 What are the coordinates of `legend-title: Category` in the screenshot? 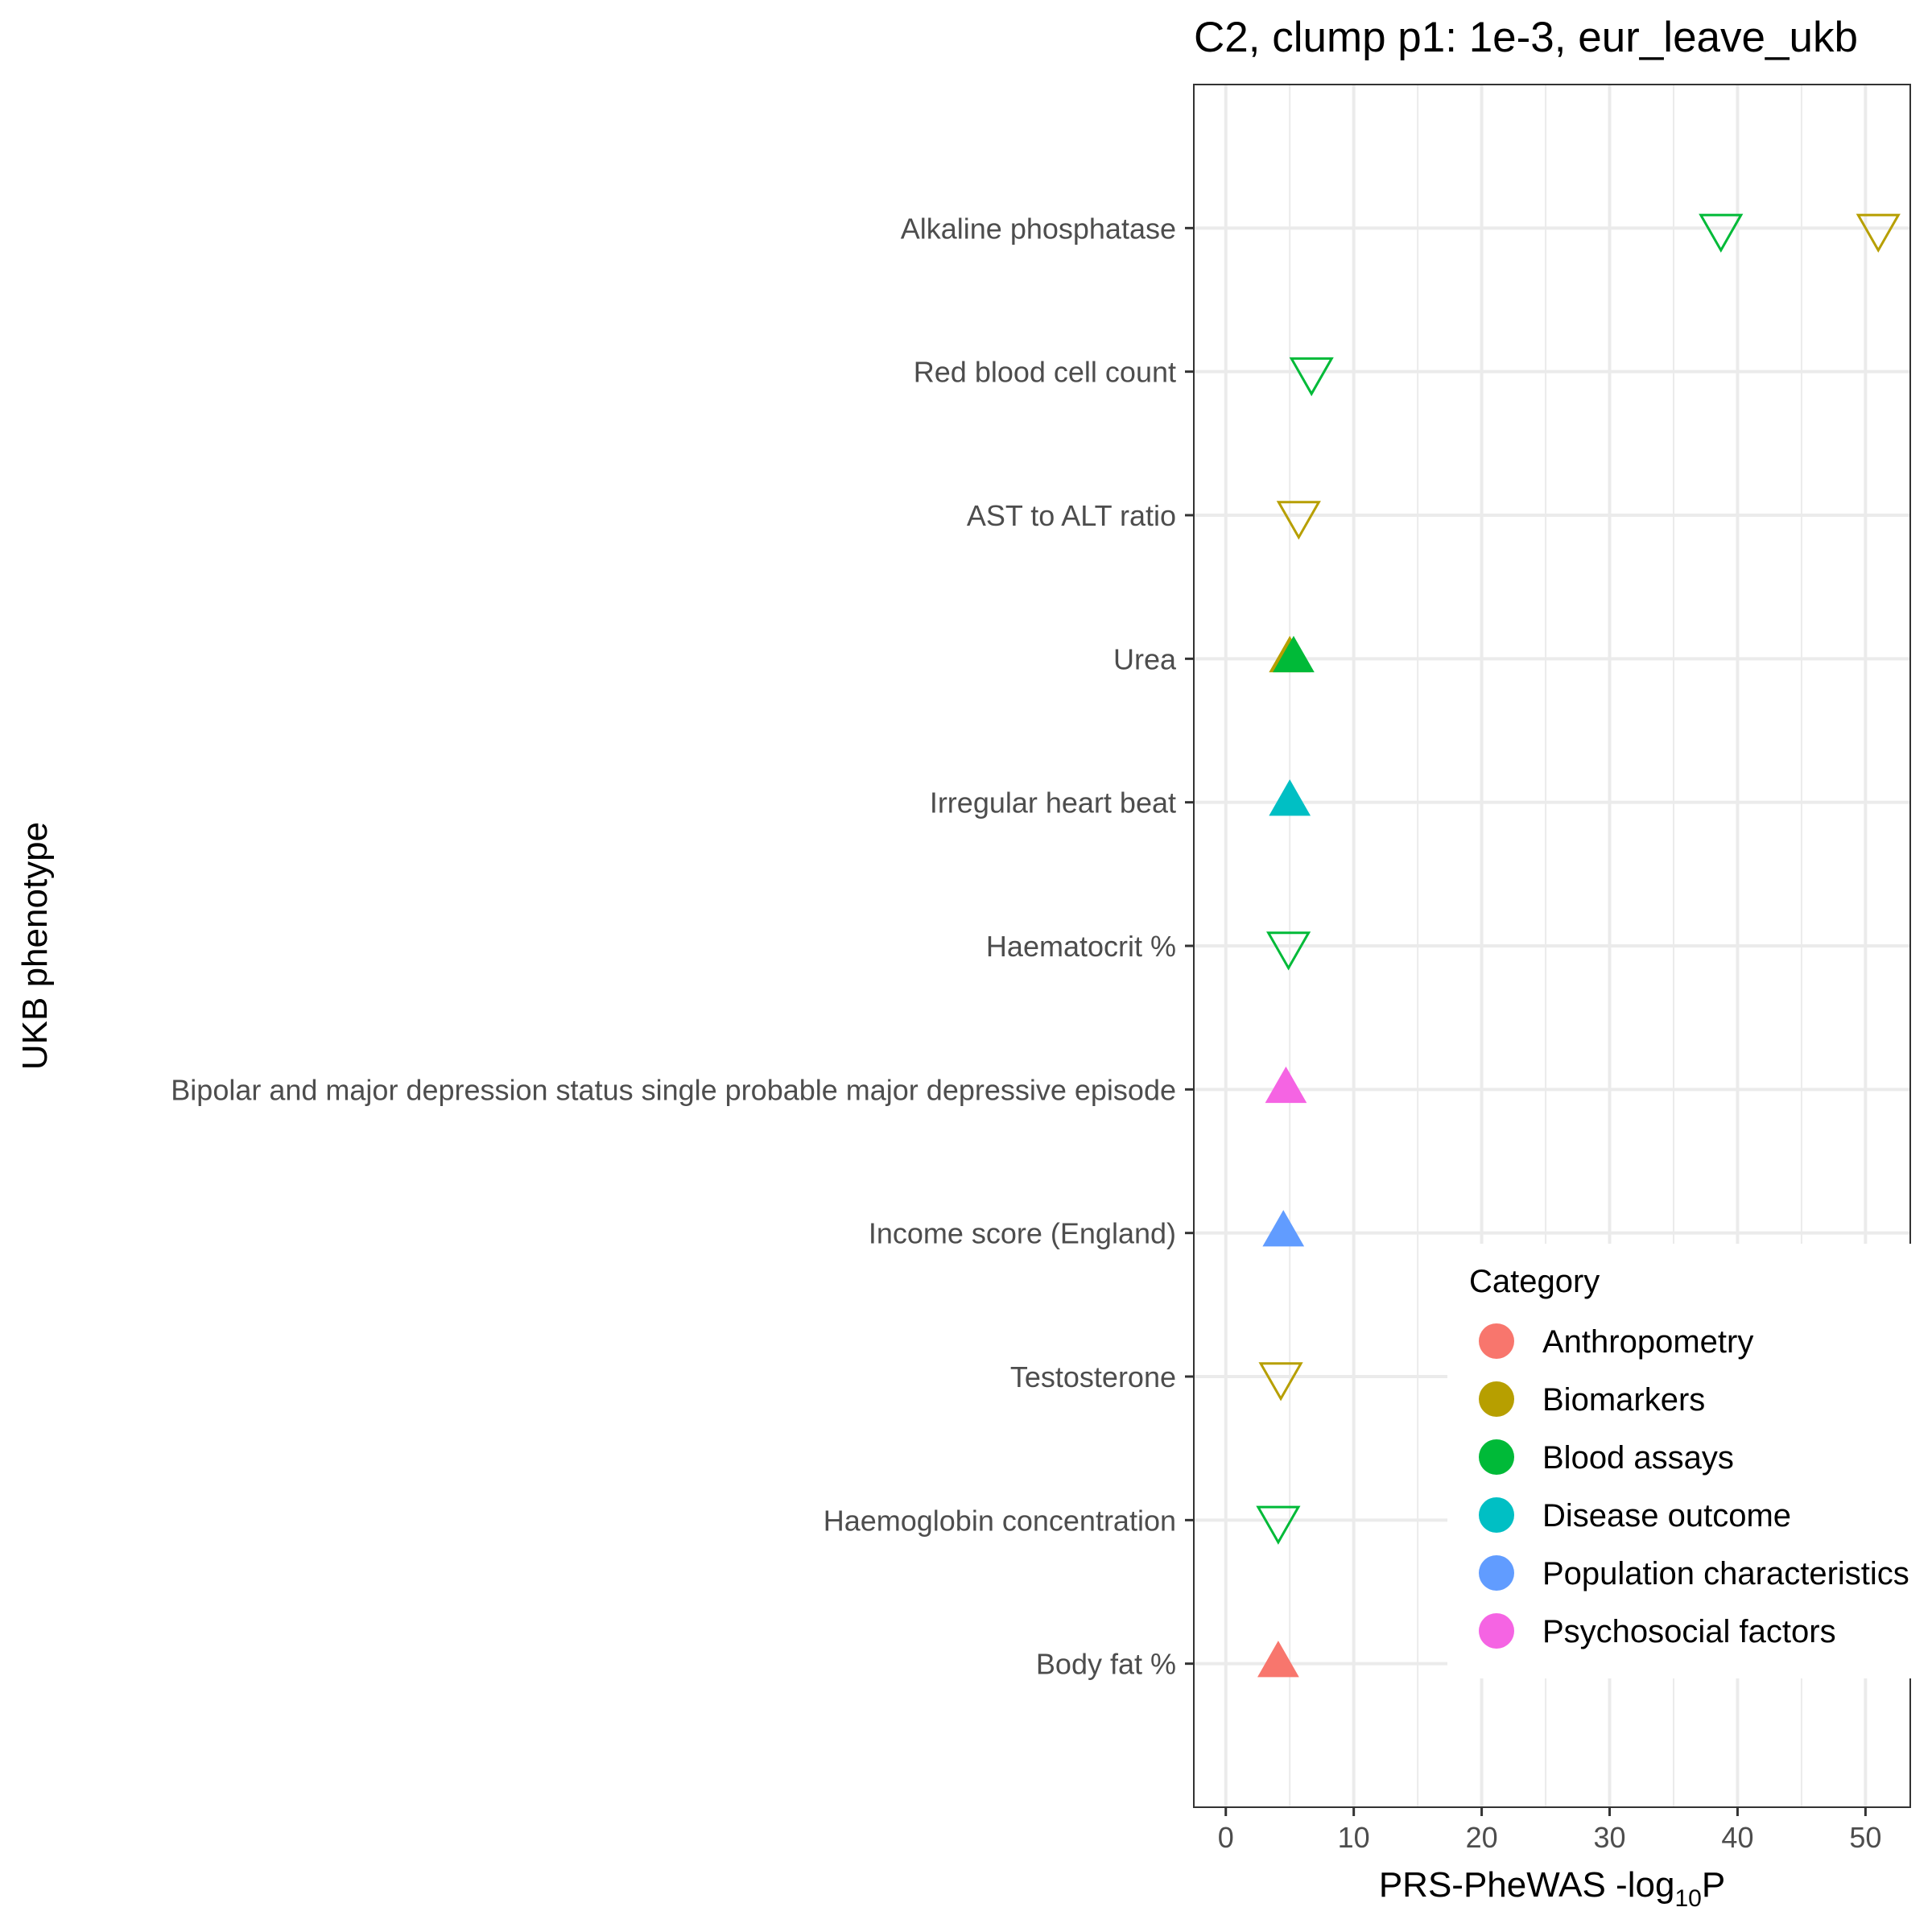 It's located at (1534, 1281).